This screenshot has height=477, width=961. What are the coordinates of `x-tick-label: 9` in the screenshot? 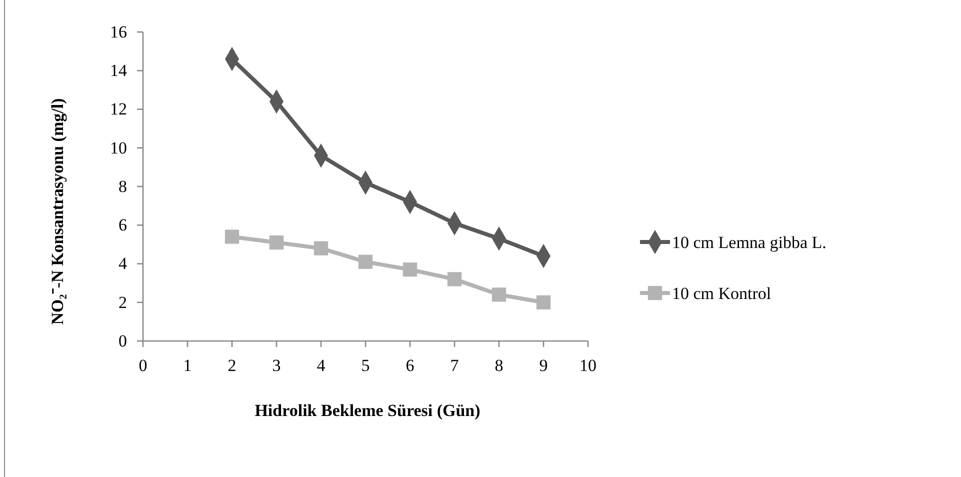 It's located at (543, 366).